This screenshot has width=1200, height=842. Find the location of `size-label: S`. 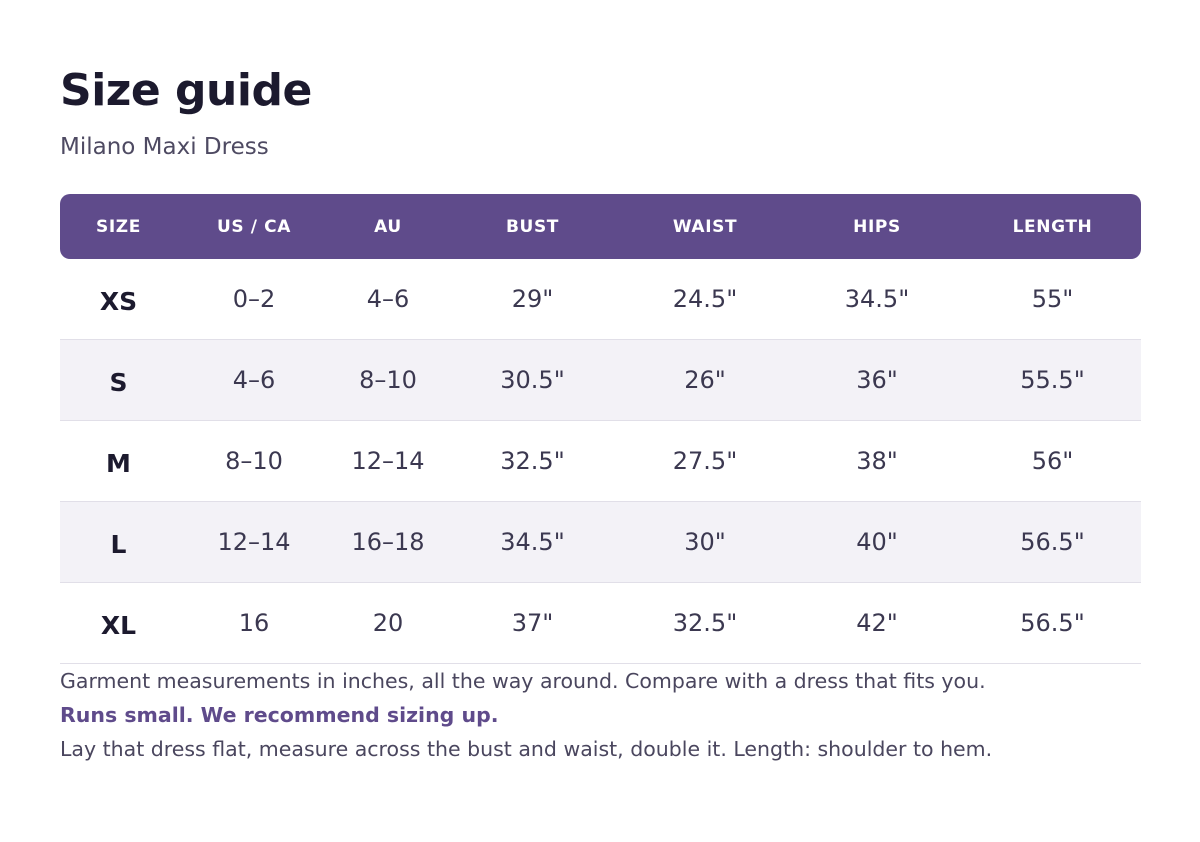

size-label: S is located at coordinates (118, 380).